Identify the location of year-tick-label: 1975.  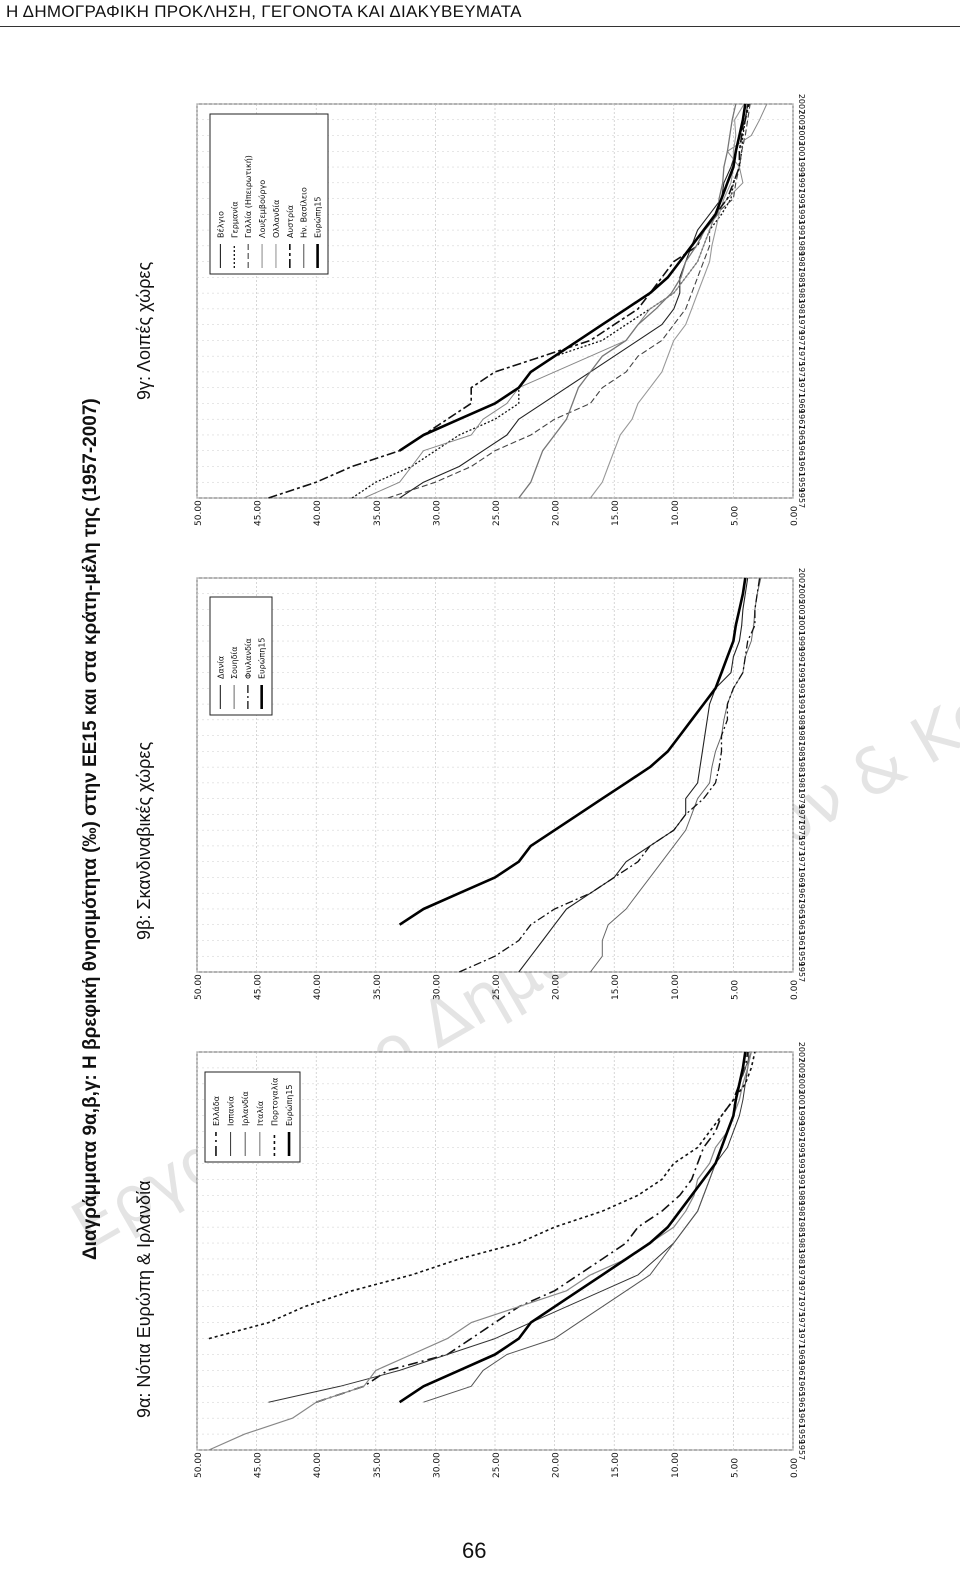
(801, 830).